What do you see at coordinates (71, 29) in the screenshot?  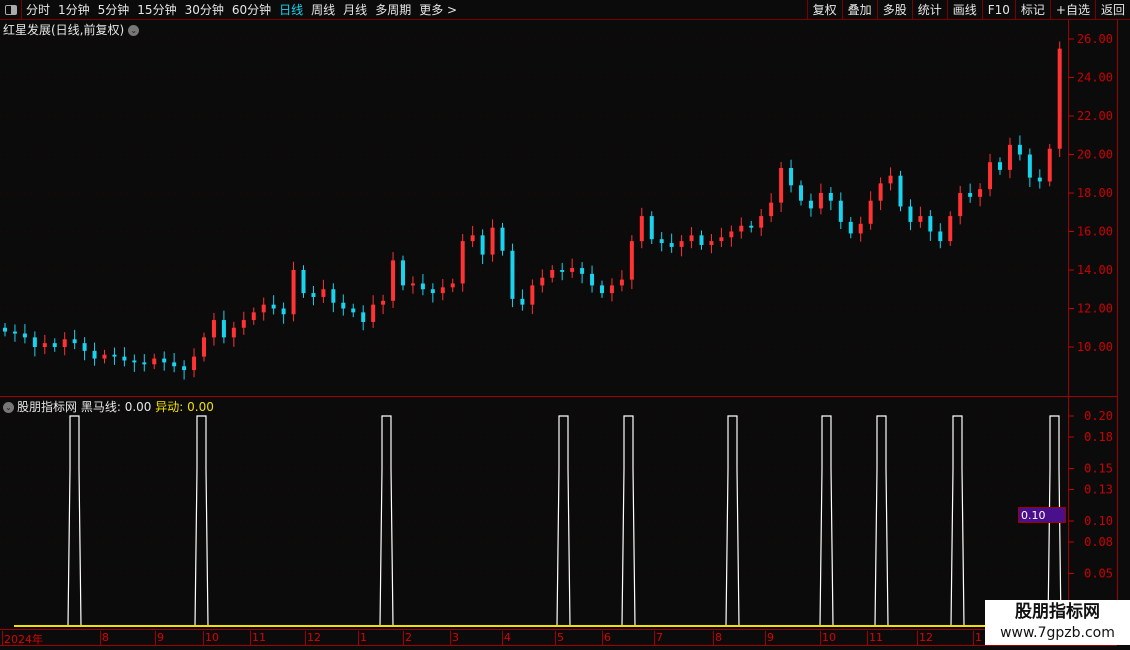 I see `chart-title: 红星发展(日线,前复权) ⌄` at bounding box center [71, 29].